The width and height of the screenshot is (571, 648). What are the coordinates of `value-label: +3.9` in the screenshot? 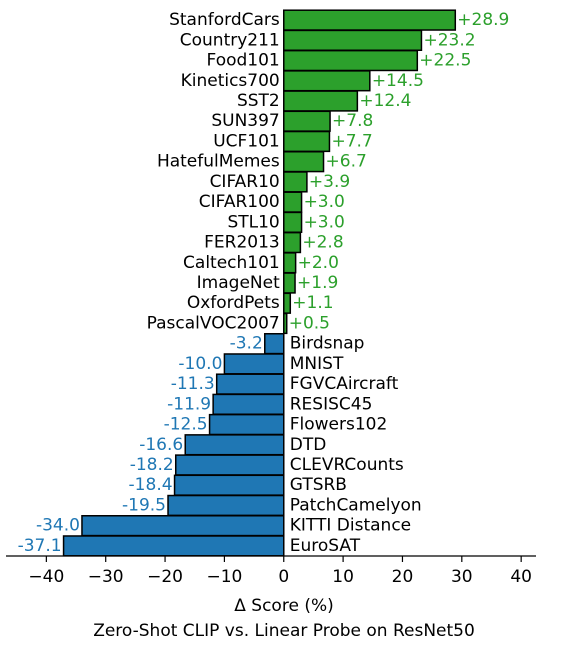 It's located at (329, 182).